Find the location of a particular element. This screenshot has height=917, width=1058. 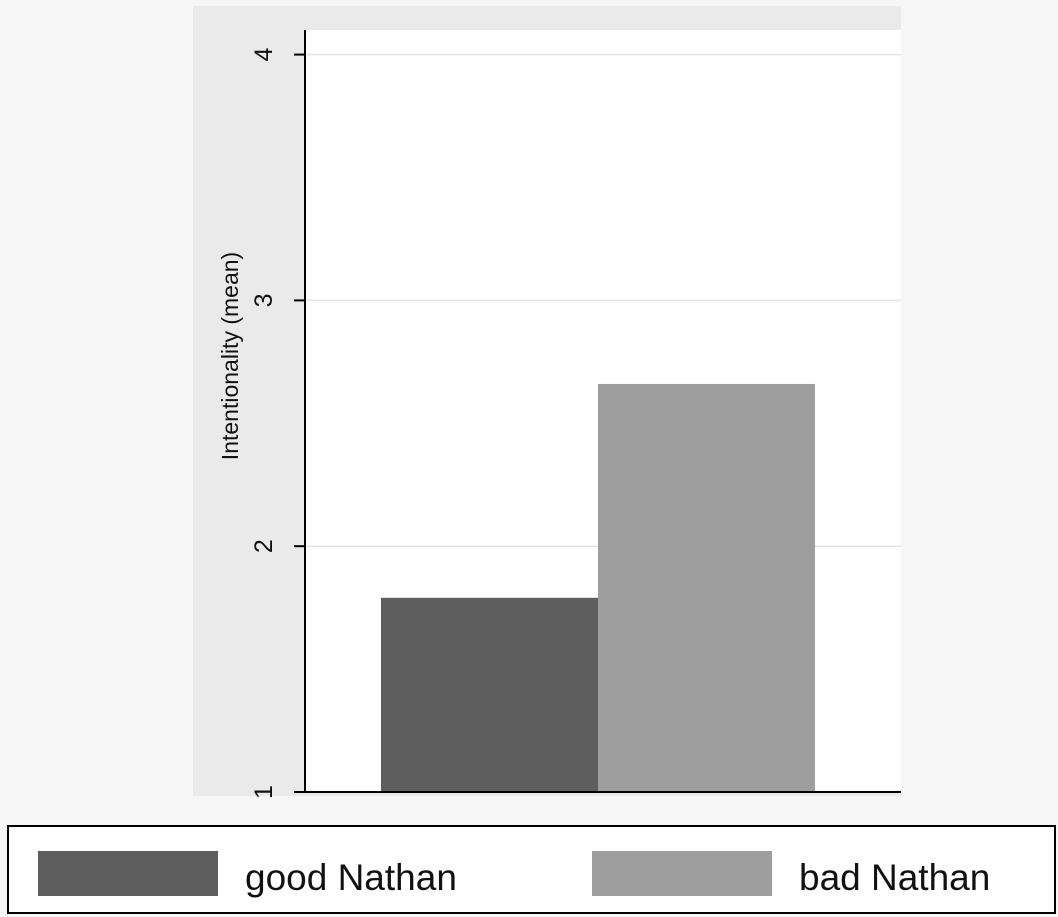

y-axis-title: Intentionality (mean) is located at coordinates (230, 356).